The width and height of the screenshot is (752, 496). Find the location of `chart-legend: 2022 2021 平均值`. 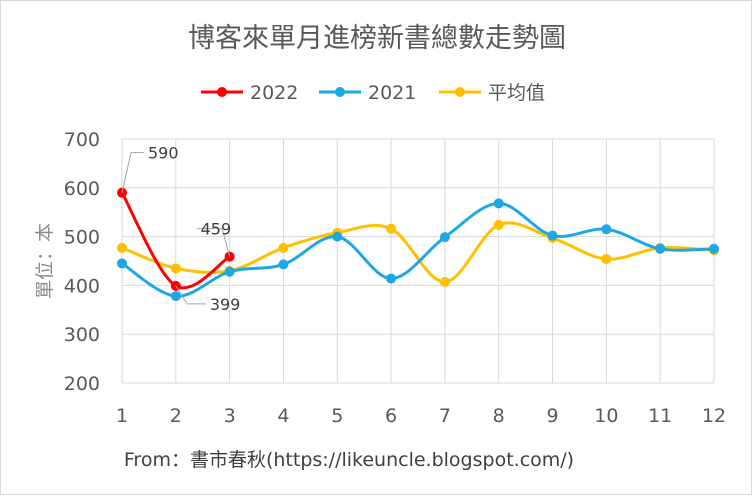

chart-legend: 2022 2021 平均值 is located at coordinates (373, 93).